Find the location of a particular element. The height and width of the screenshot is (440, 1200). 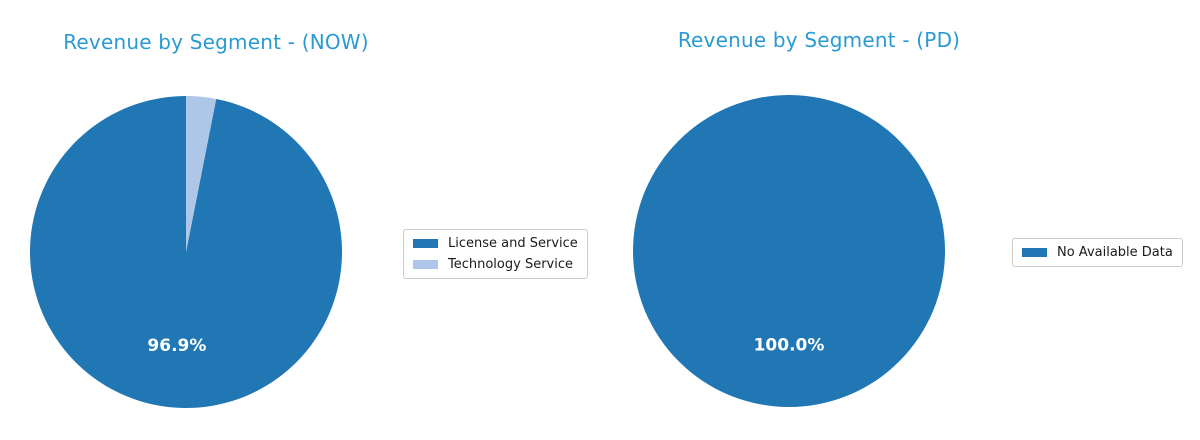

legend-label-license-and-service: License and Service is located at coordinates (513, 243).